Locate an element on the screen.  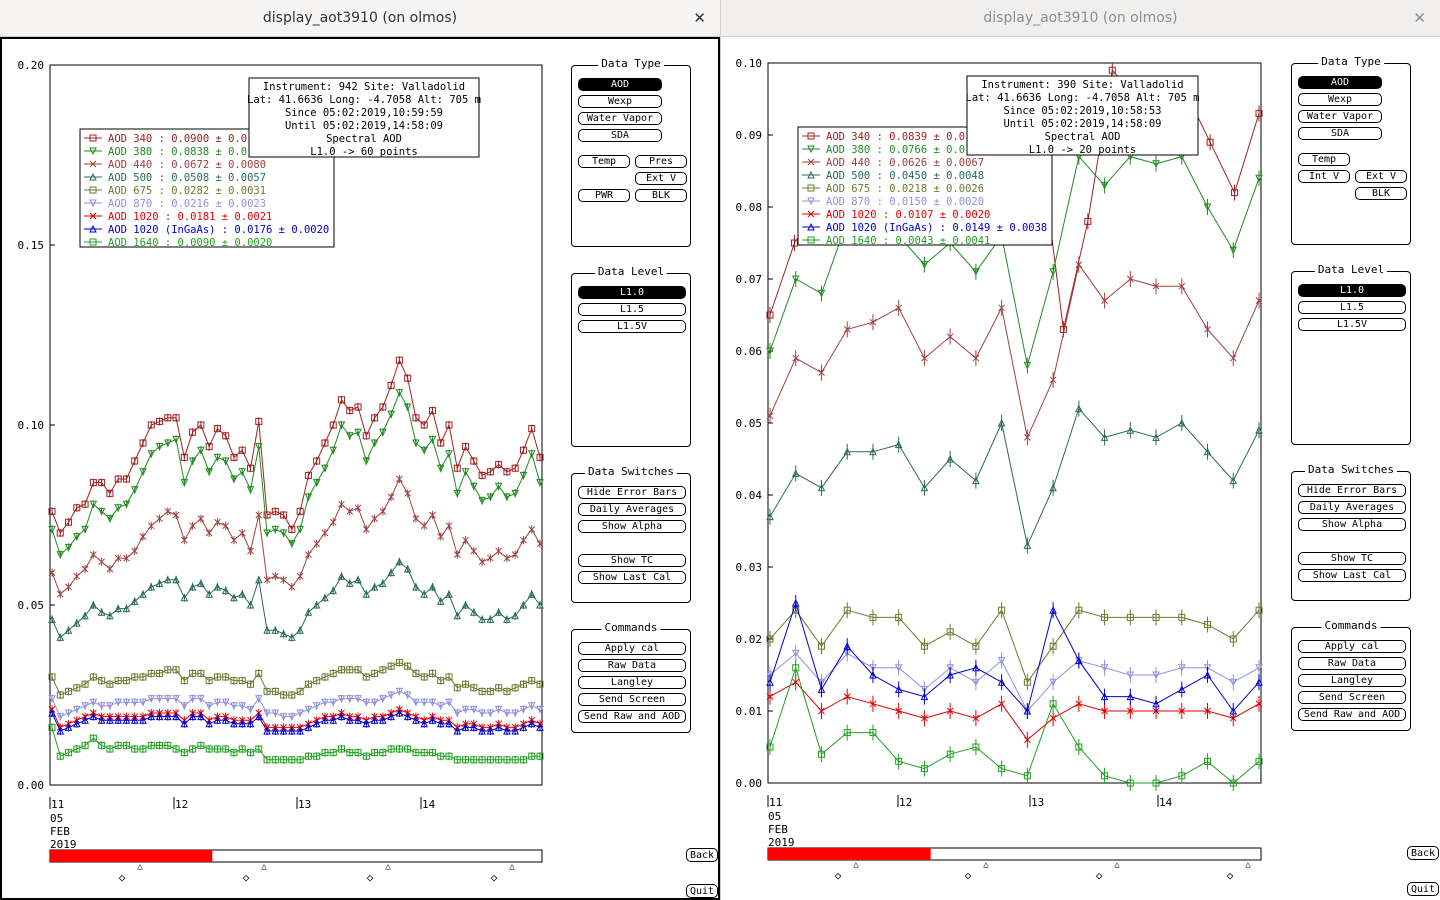
pres-button: Pres is located at coordinates (661, 161).